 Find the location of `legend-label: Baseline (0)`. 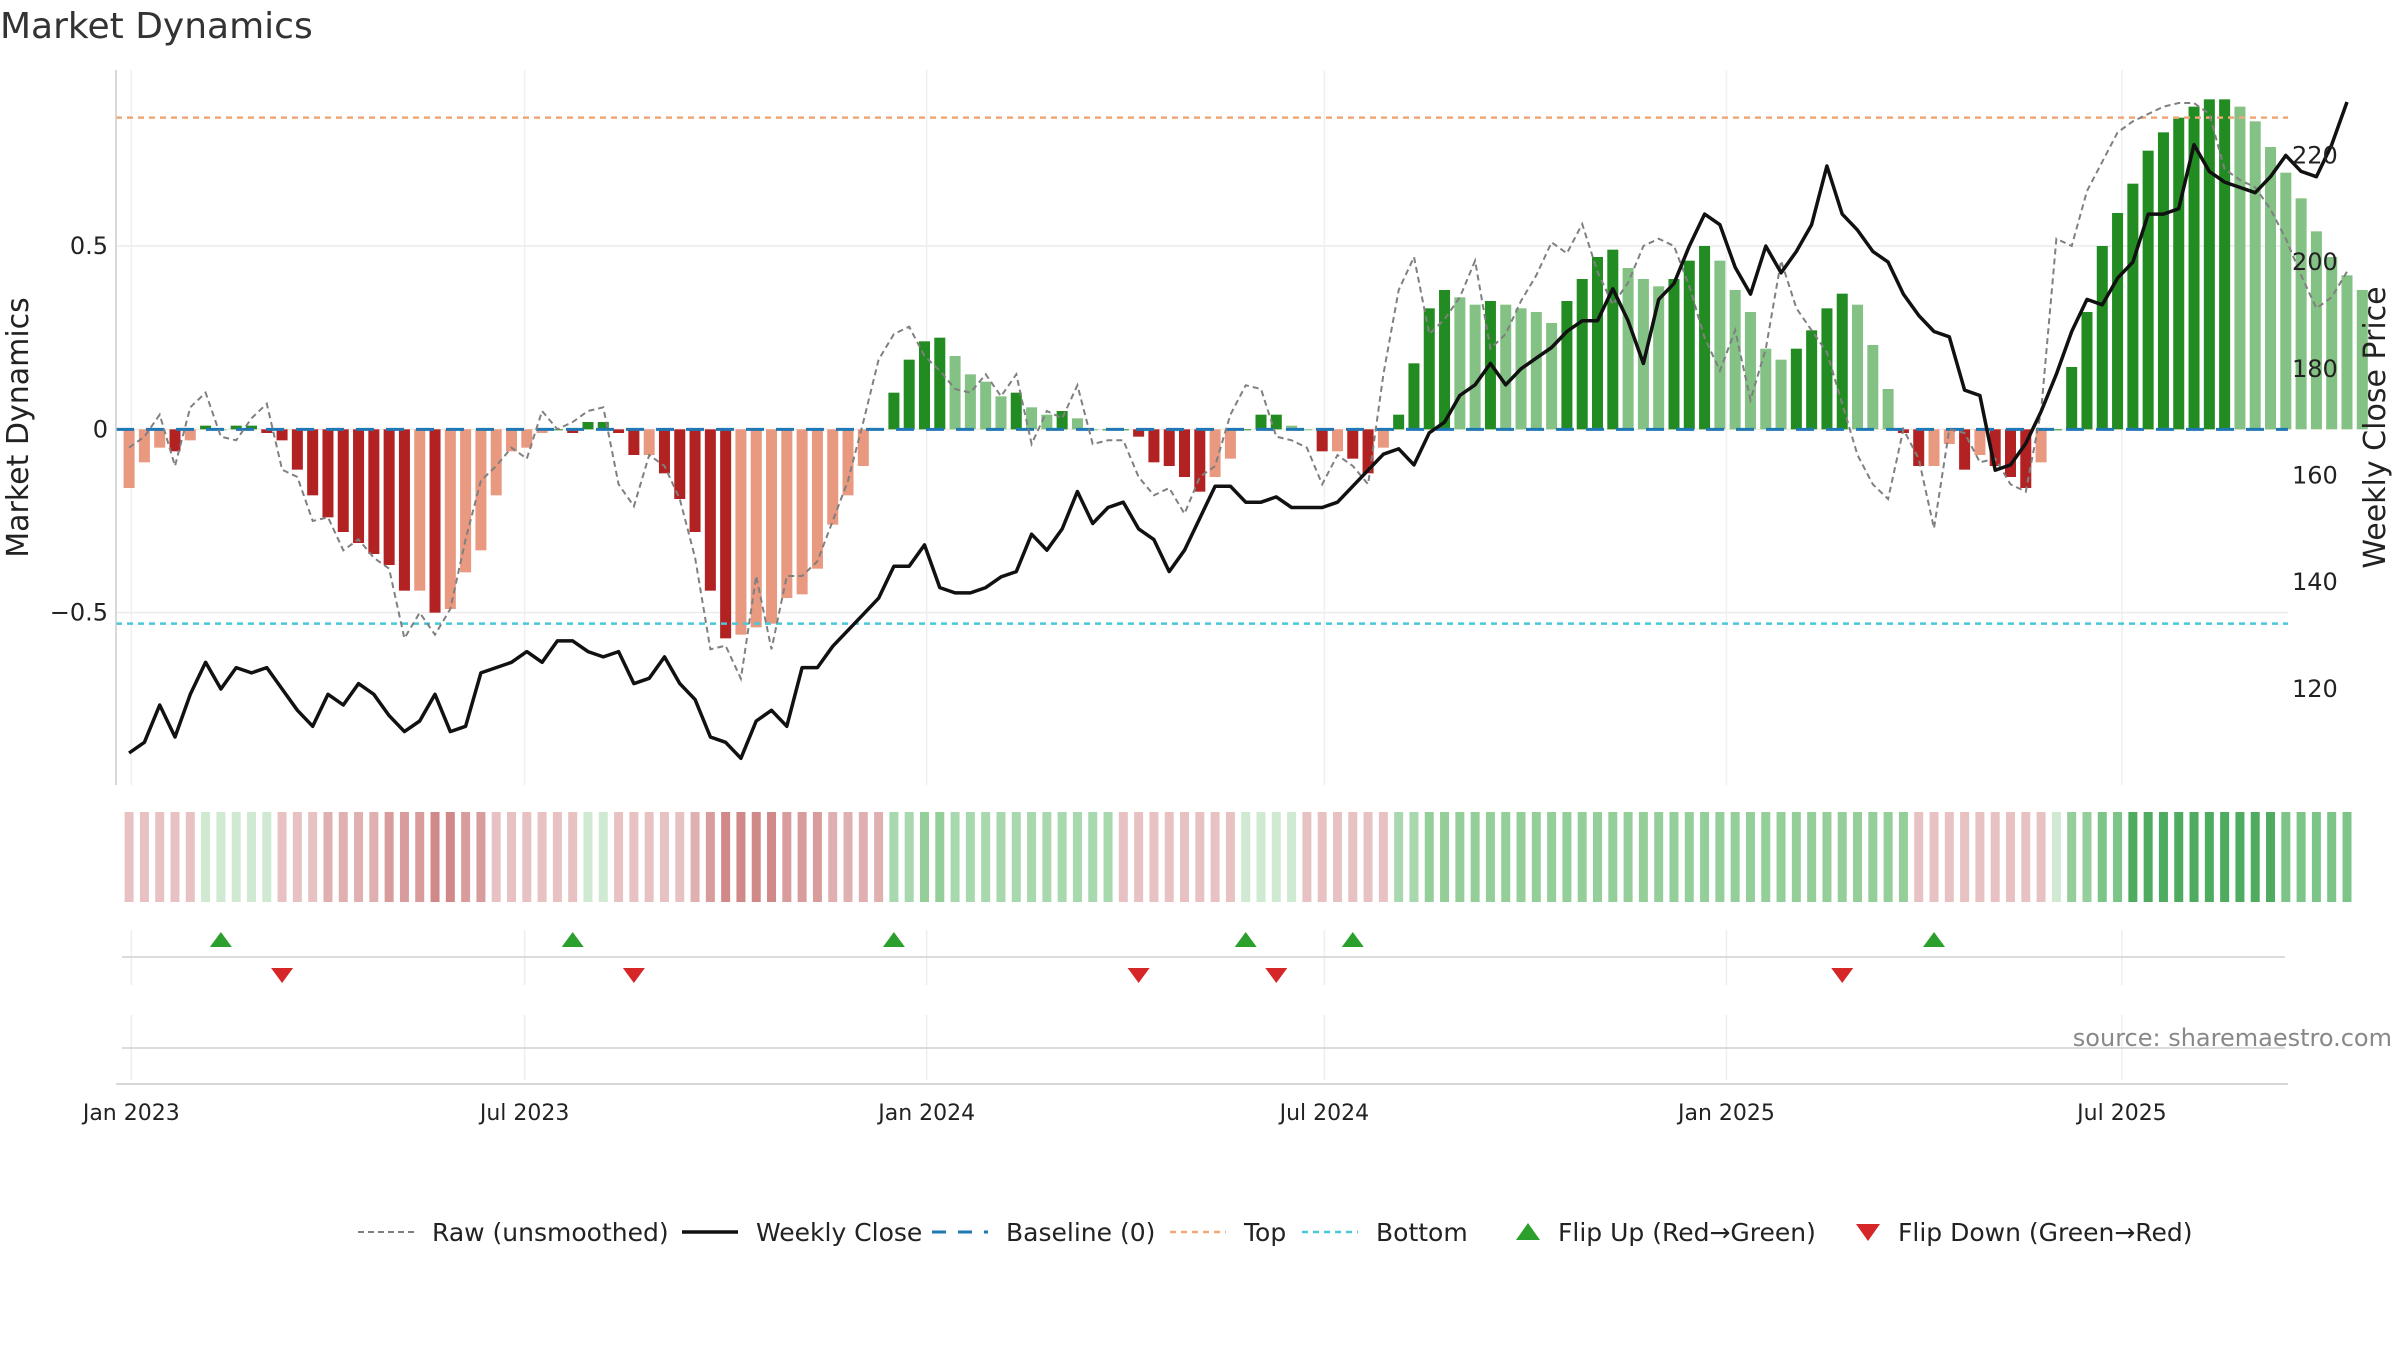

legend-label: Baseline (0) is located at coordinates (1080, 1232).